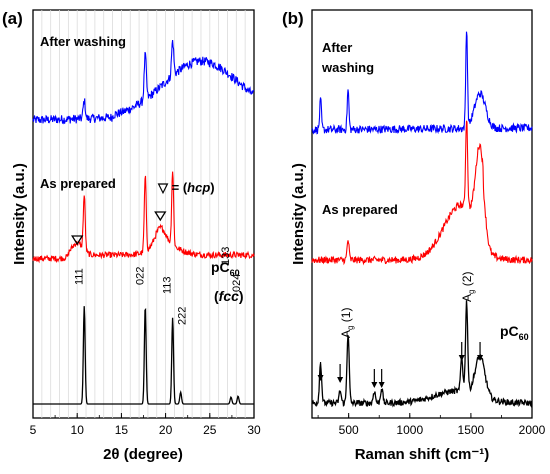  Describe the element at coordinates (293, 18) in the screenshot. I see `panel-b-label: (b)` at that location.